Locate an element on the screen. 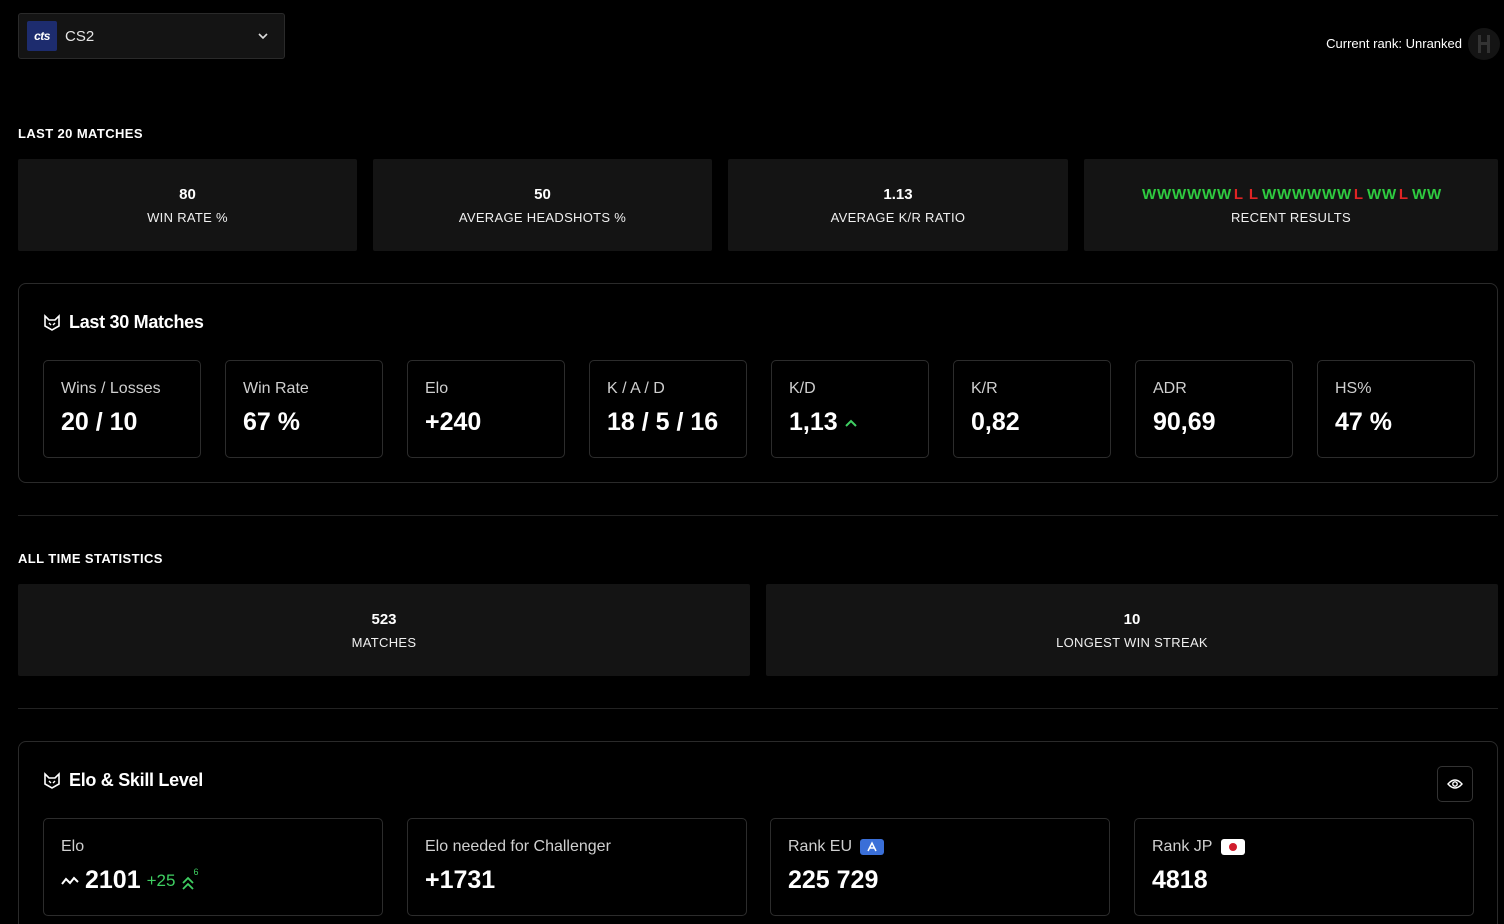 This screenshot has width=1504, height=924. level-sup: 6 is located at coordinates (196, 871).